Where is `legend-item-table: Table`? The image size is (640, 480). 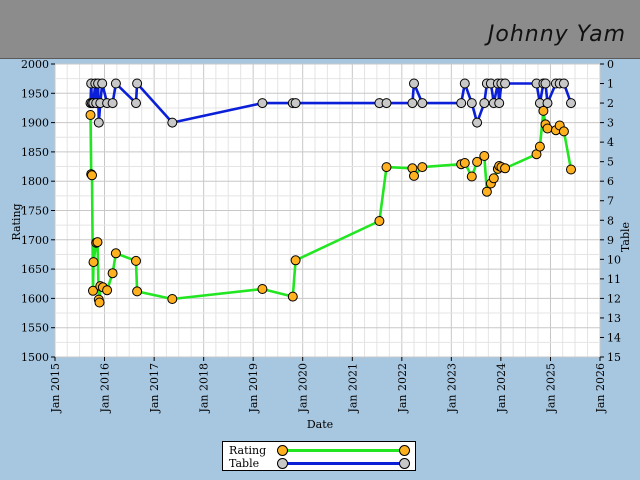 legend-item-table: Table is located at coordinates (319, 463).